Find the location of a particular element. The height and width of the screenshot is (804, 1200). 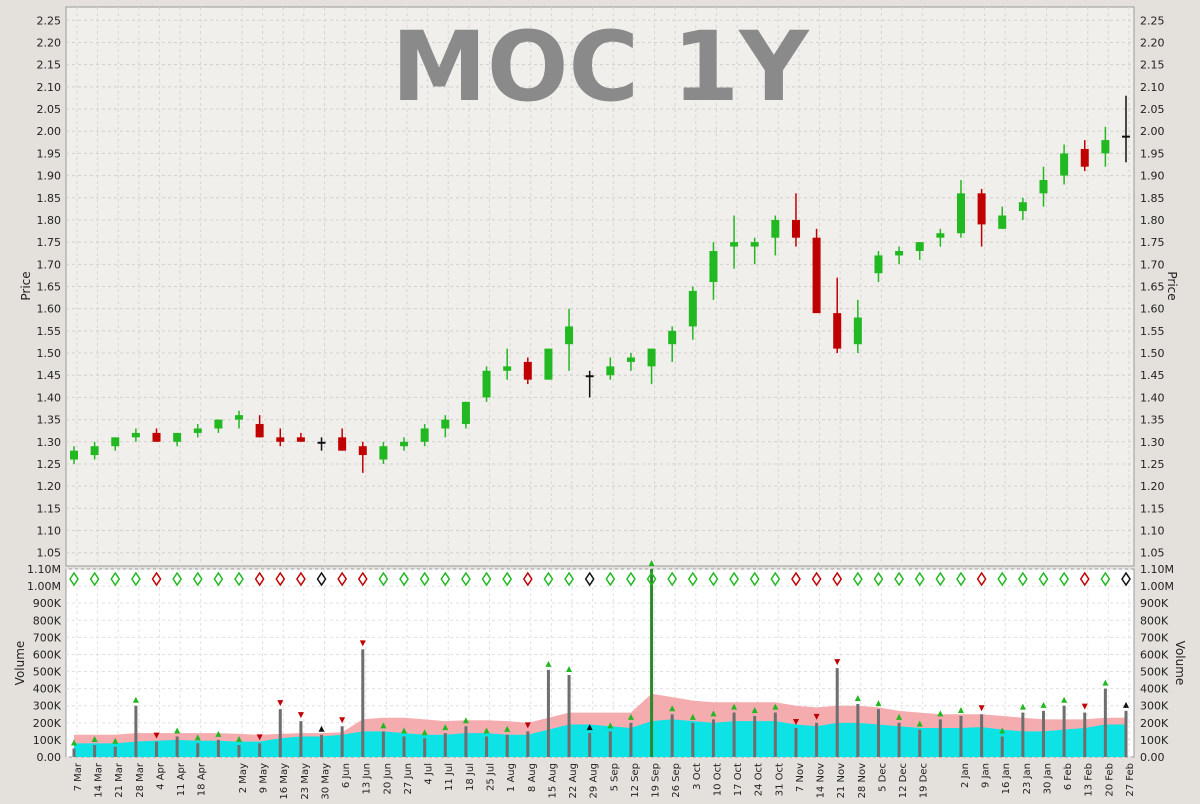

date-tick-label: 28 Nov is located at coordinates (862, 781).